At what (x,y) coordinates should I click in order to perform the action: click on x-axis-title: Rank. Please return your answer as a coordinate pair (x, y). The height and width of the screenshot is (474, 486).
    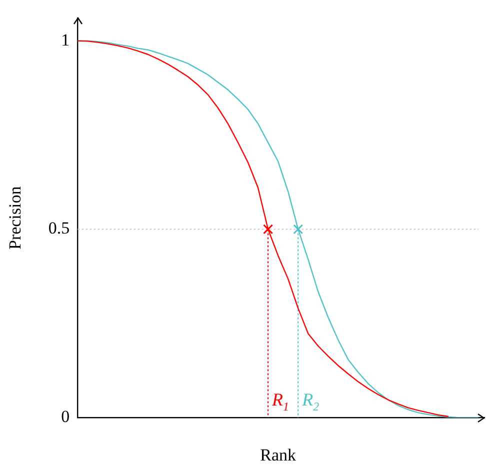
    Looking at the image, I should click on (278, 454).